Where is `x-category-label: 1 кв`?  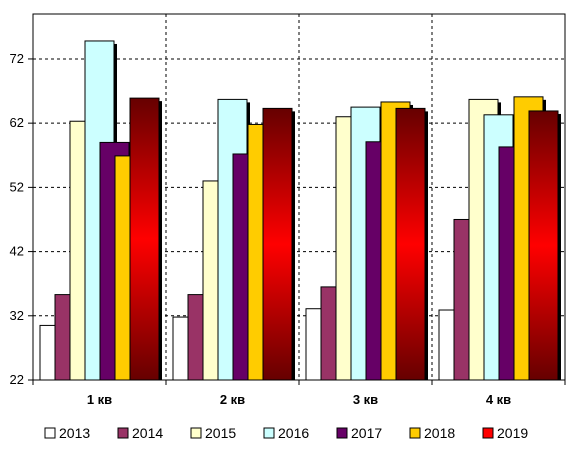
x-category-label: 1 кв is located at coordinates (99, 399).